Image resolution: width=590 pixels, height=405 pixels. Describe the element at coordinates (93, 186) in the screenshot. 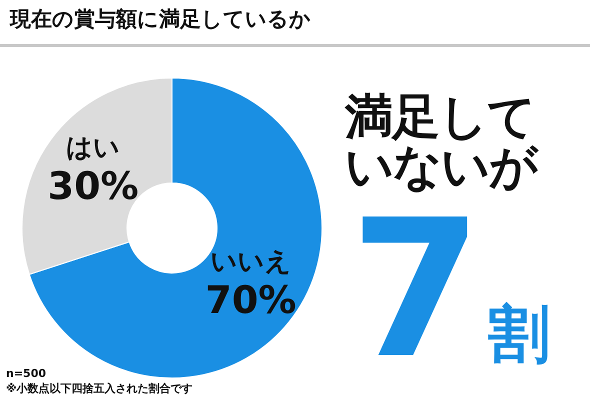

I see `data-label: 30%` at that location.